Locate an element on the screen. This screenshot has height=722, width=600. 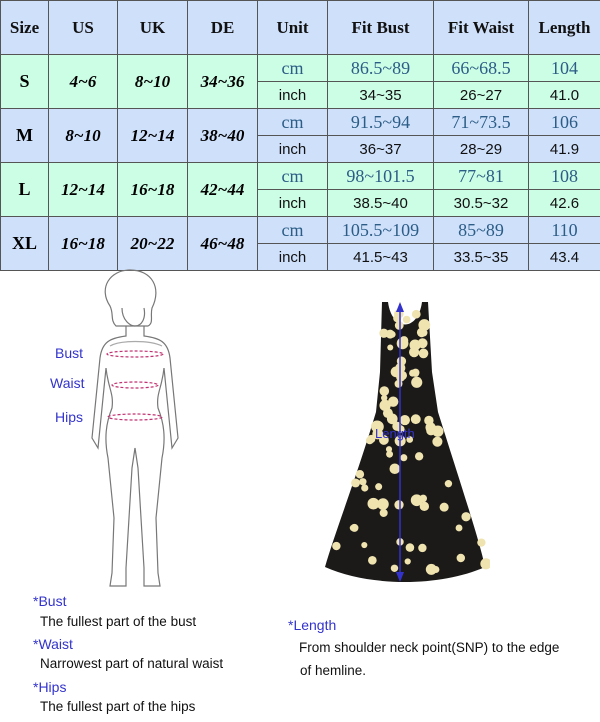
size-cell: L is located at coordinates (24, 189).